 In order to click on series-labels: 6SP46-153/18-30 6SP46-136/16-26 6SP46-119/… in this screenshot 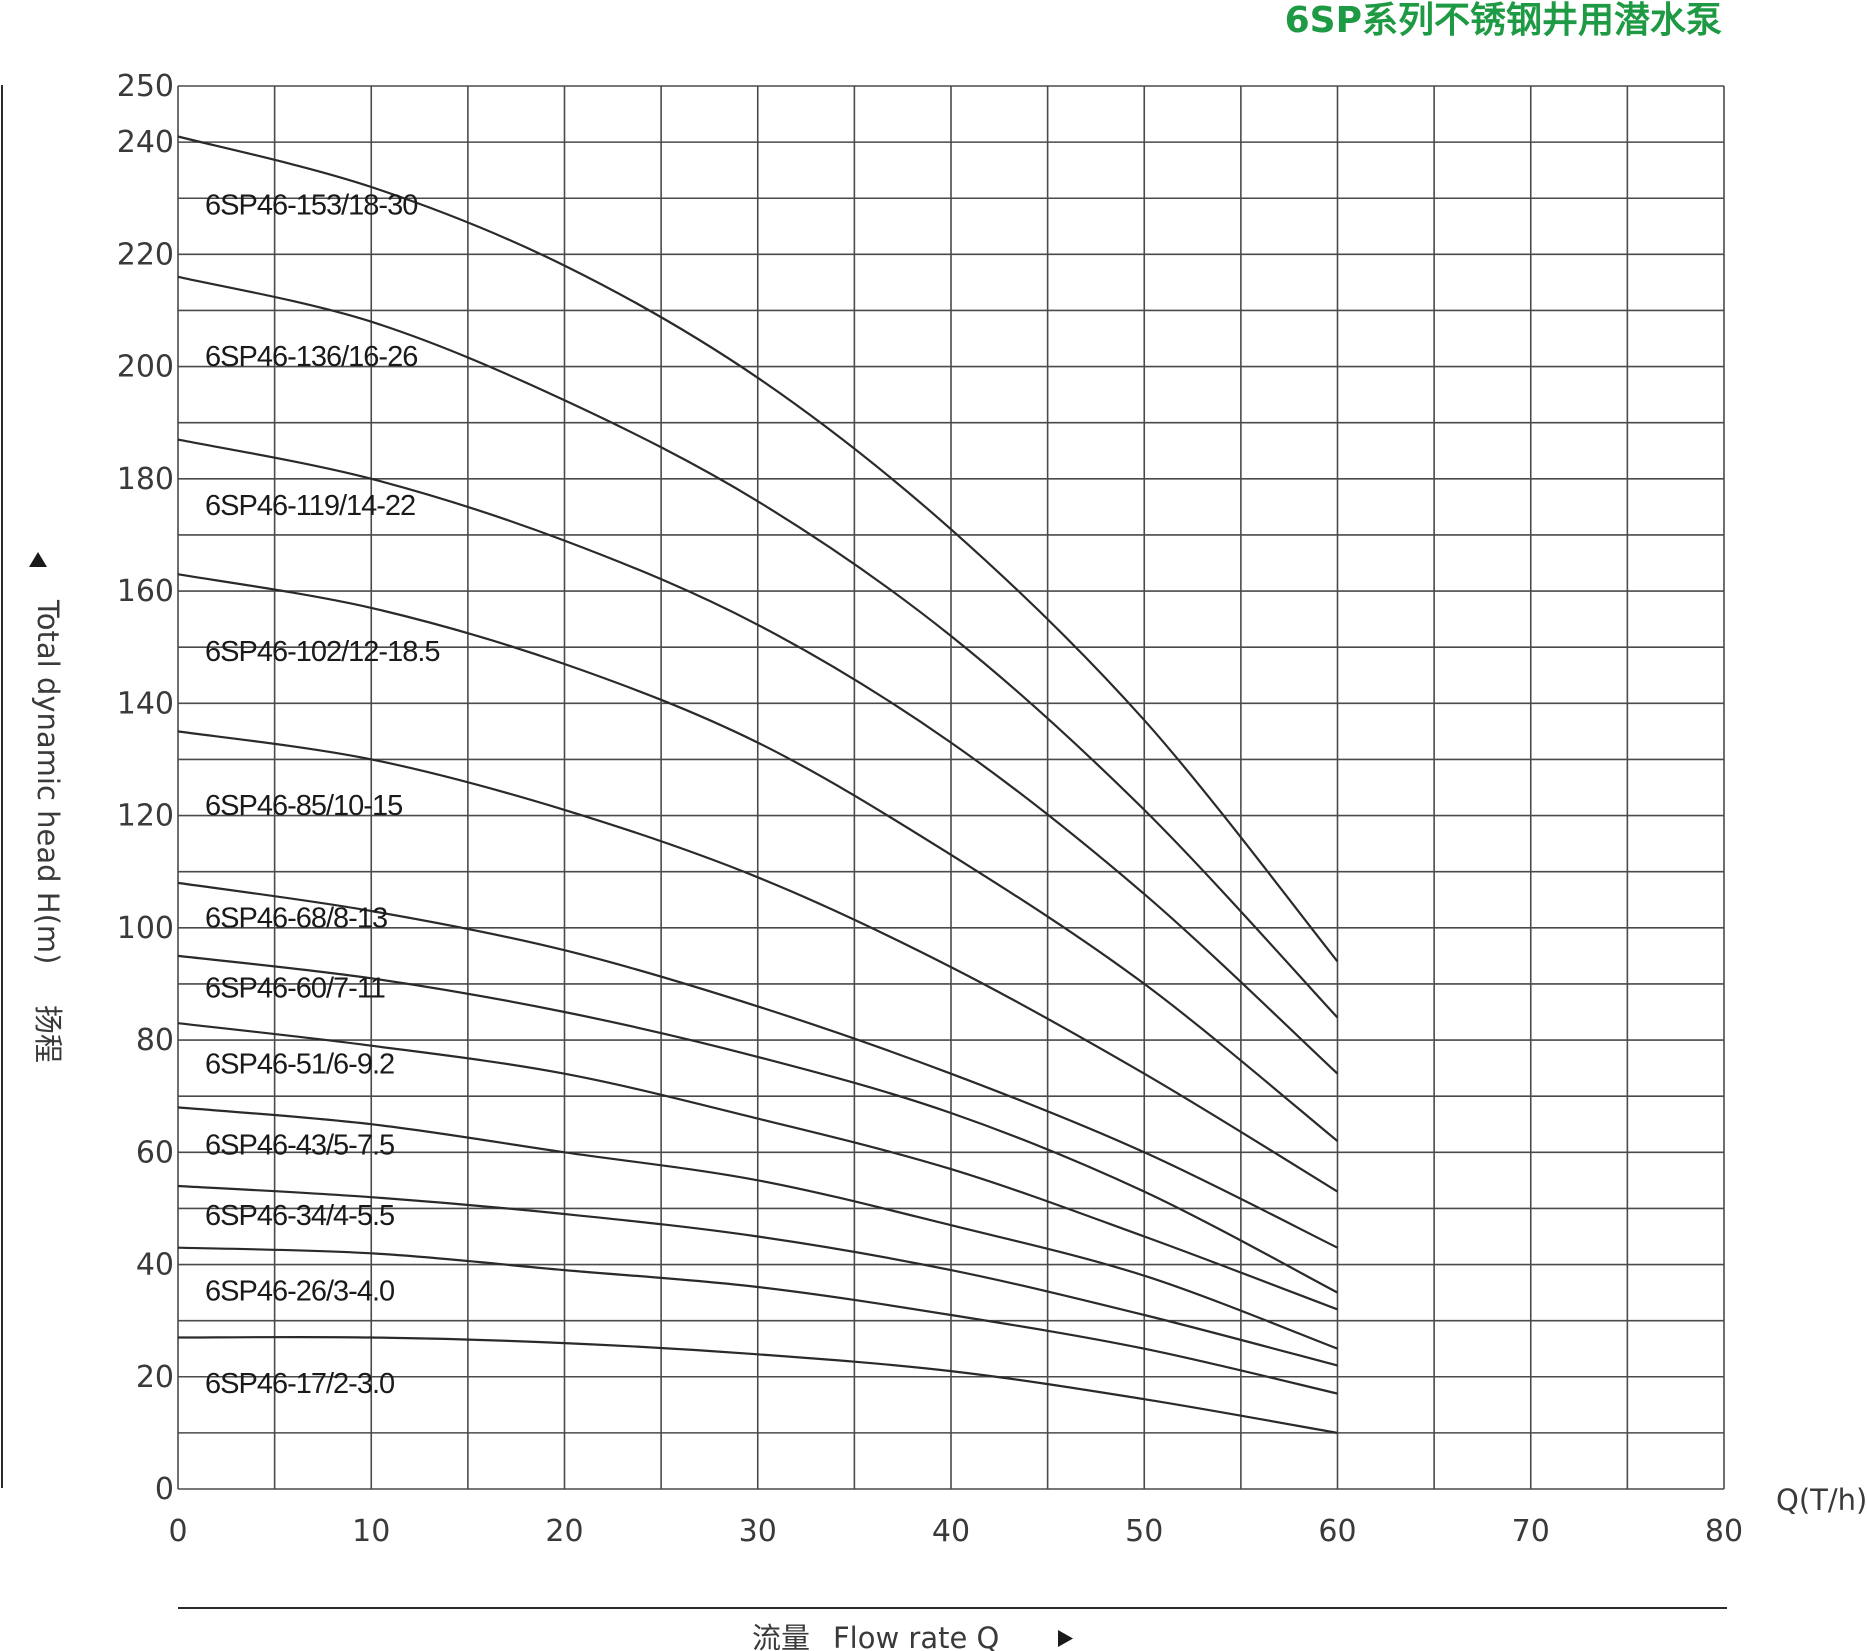, I will do `click(323, 795)`.